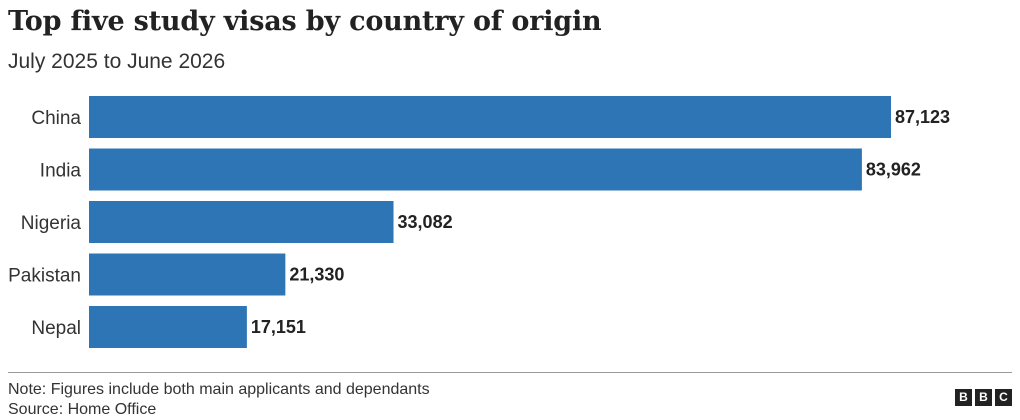  I want to click on value-label-nepal: 17,151, so click(278, 327).